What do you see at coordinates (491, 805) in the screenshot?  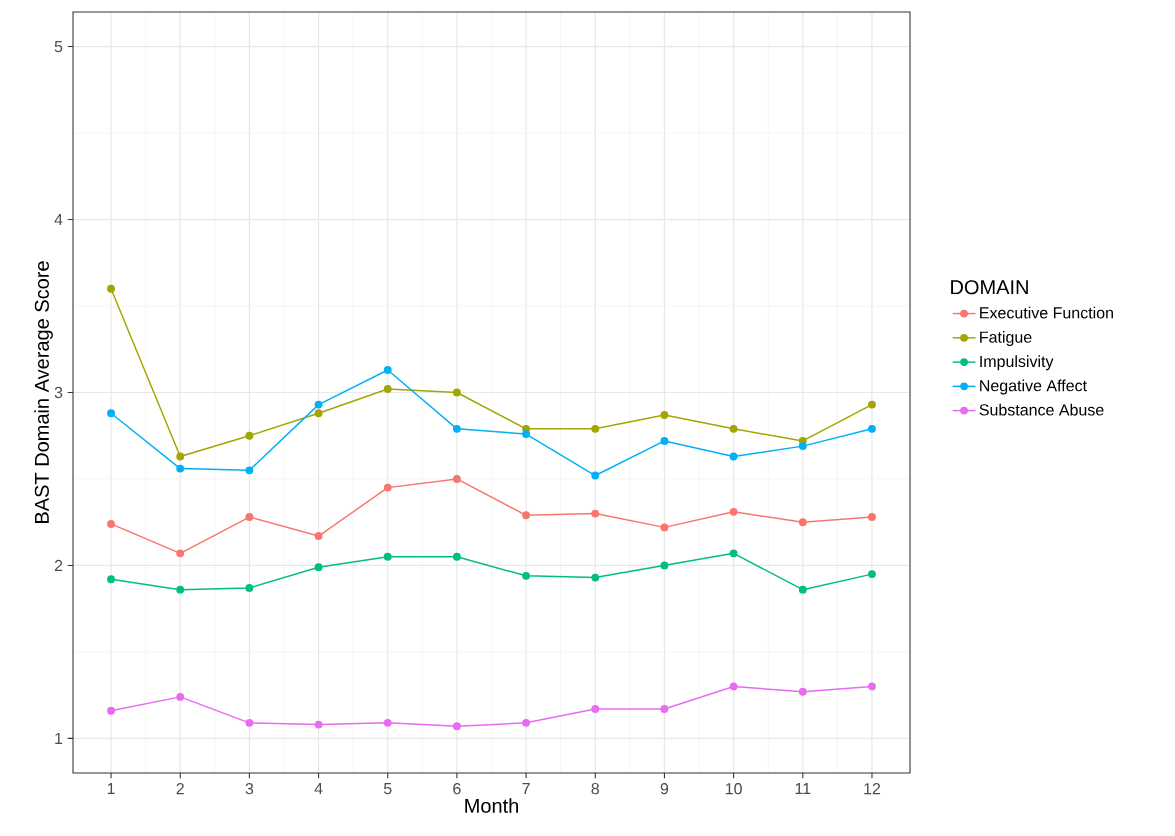 I see `x-axis-title: Month` at bounding box center [491, 805].